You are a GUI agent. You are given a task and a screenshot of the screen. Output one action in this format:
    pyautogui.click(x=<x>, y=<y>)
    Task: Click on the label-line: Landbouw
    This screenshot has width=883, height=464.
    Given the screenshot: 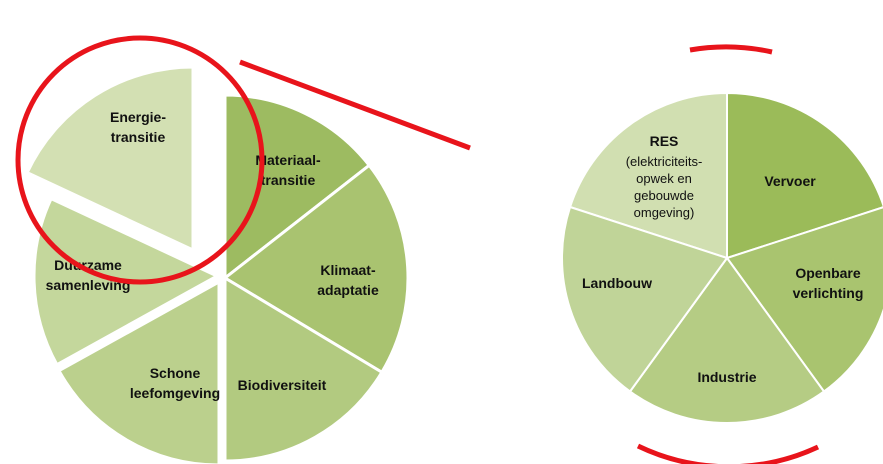 What is the action you would take?
    pyautogui.click(x=617, y=283)
    